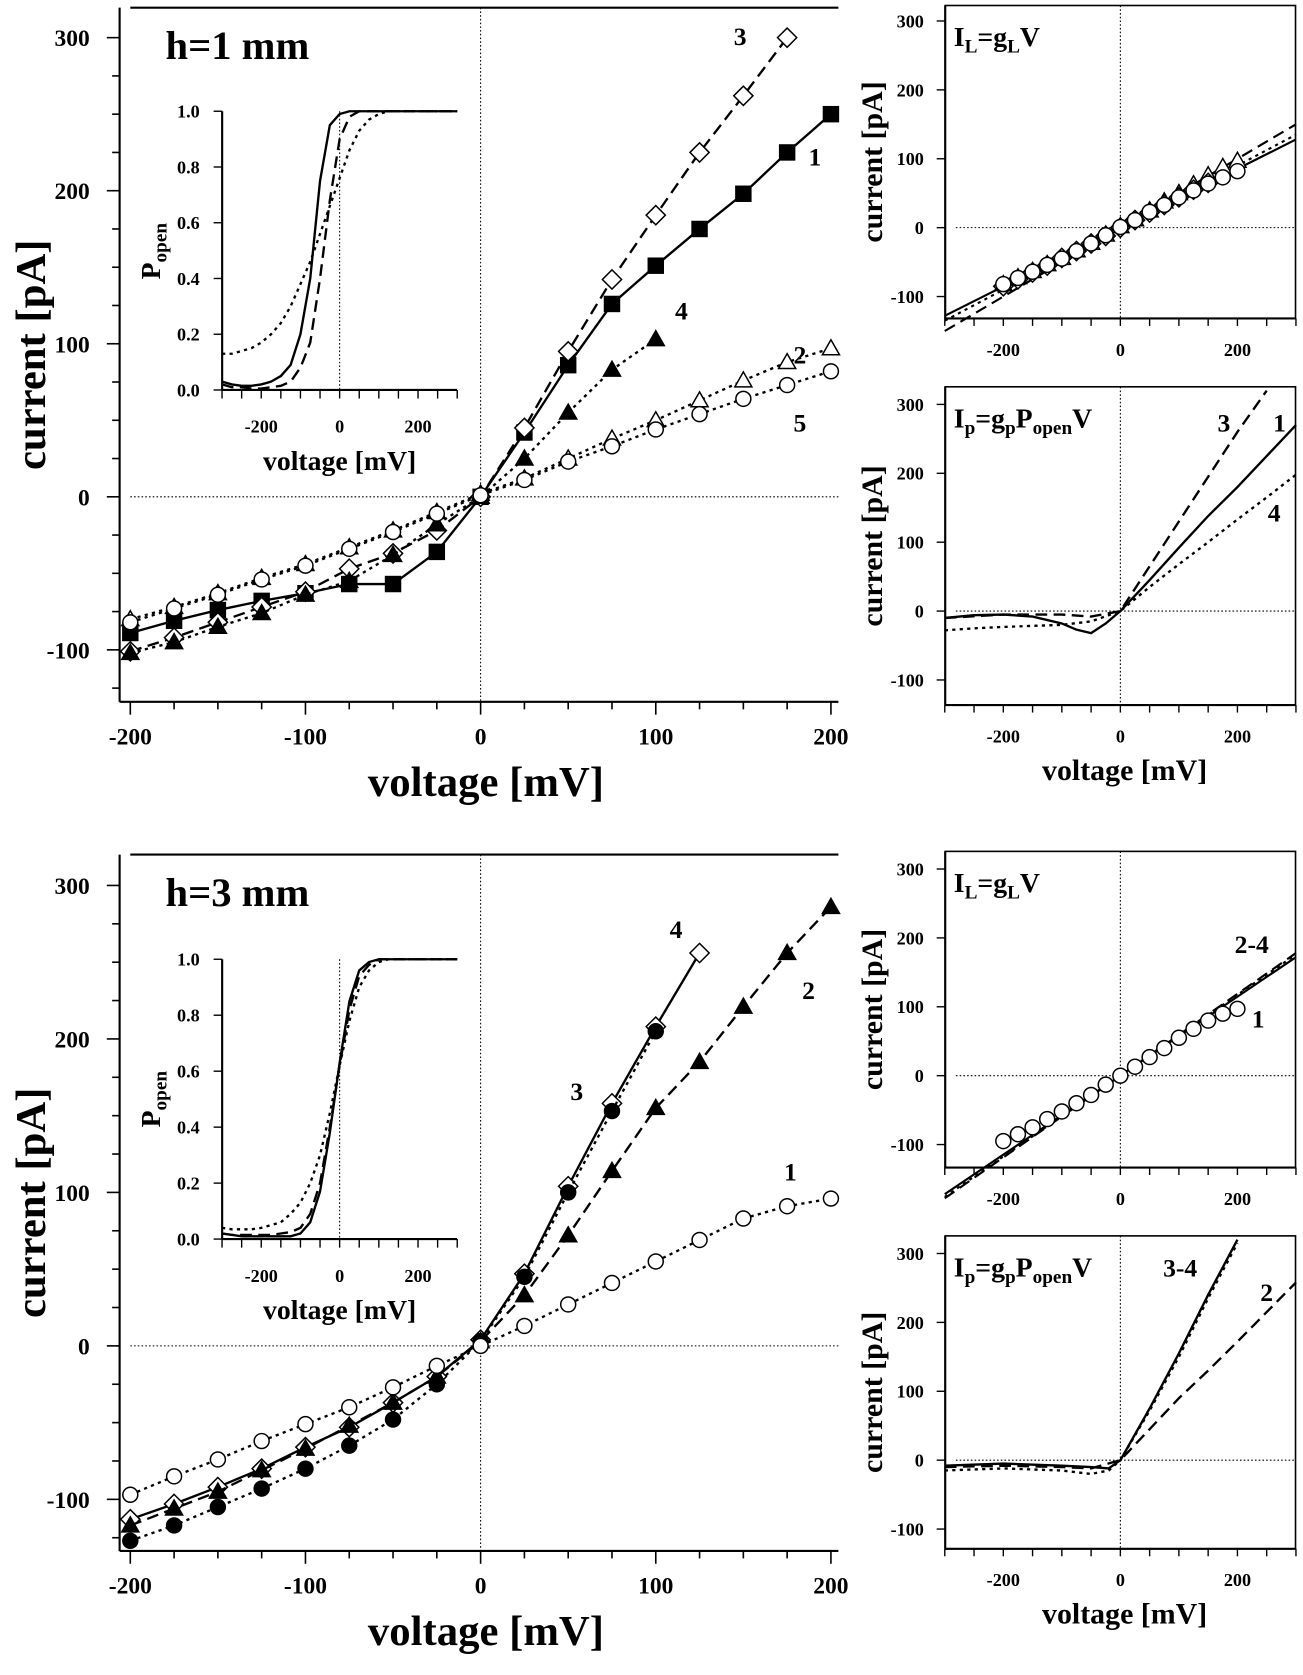  I want to click on y-axis-title-main: P, so click(151, 270).